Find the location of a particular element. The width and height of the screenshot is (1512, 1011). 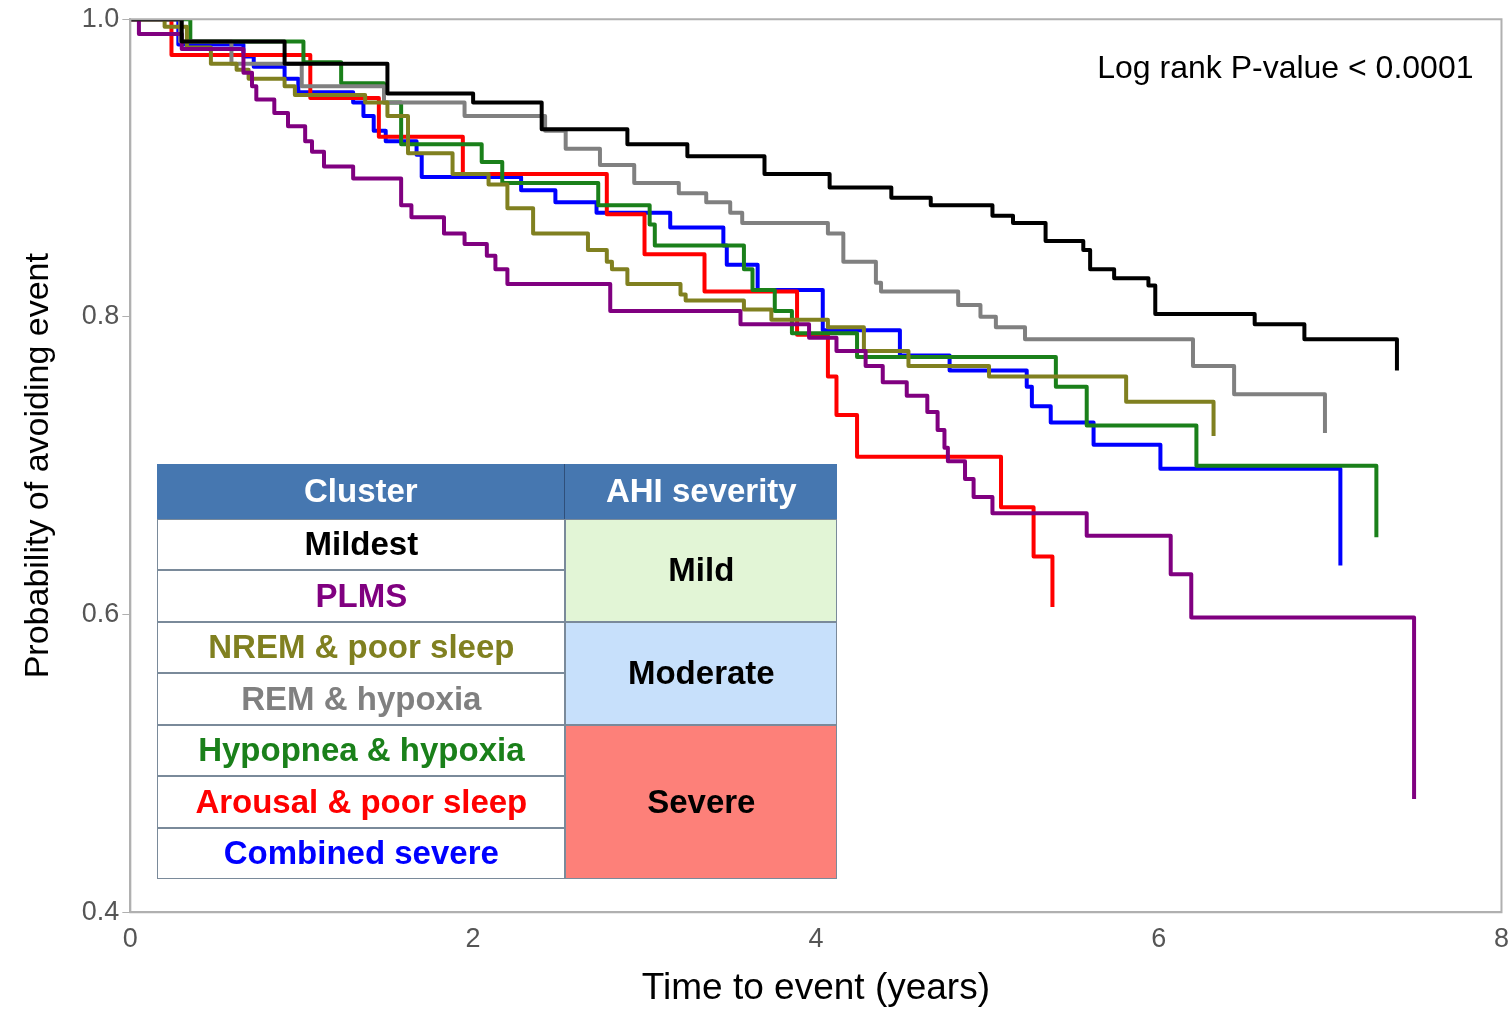

x-tick-label: 2 is located at coordinates (473, 937).